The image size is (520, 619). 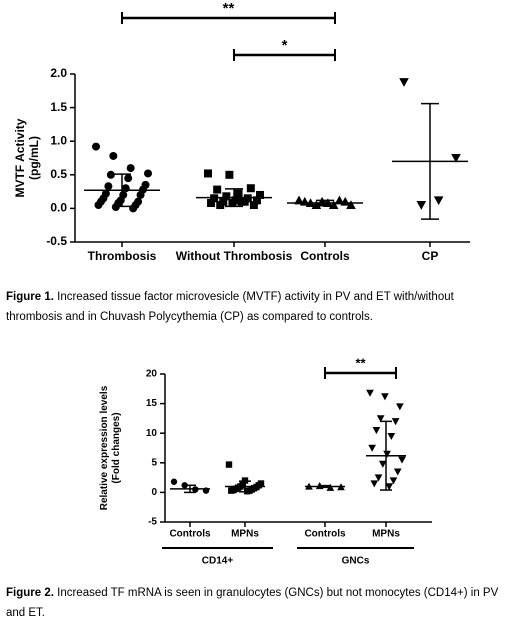 What do you see at coordinates (116, 447) in the screenshot?
I see `y-axis-label-line: (Fold changes)` at bounding box center [116, 447].